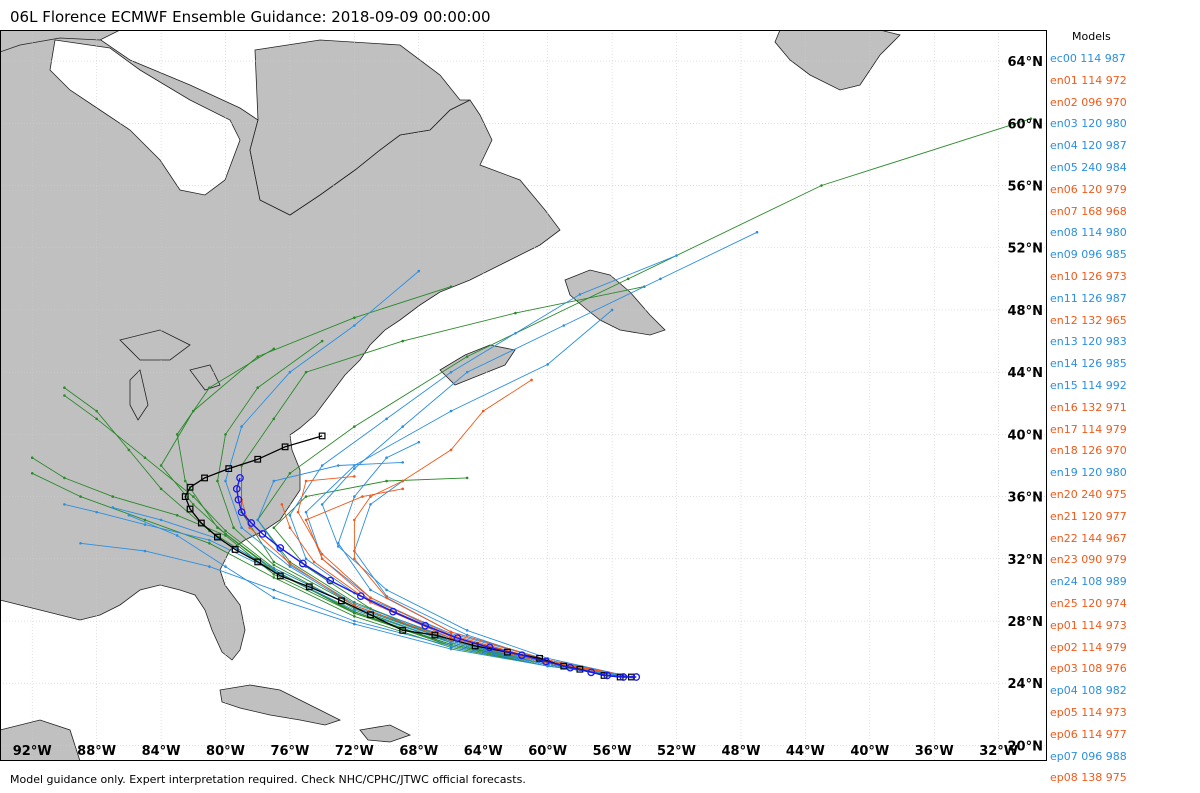 Image resolution: width=1200 pixels, height=793 pixels. What do you see at coordinates (280, 705) in the screenshot?
I see `cuba-island` at bounding box center [280, 705].